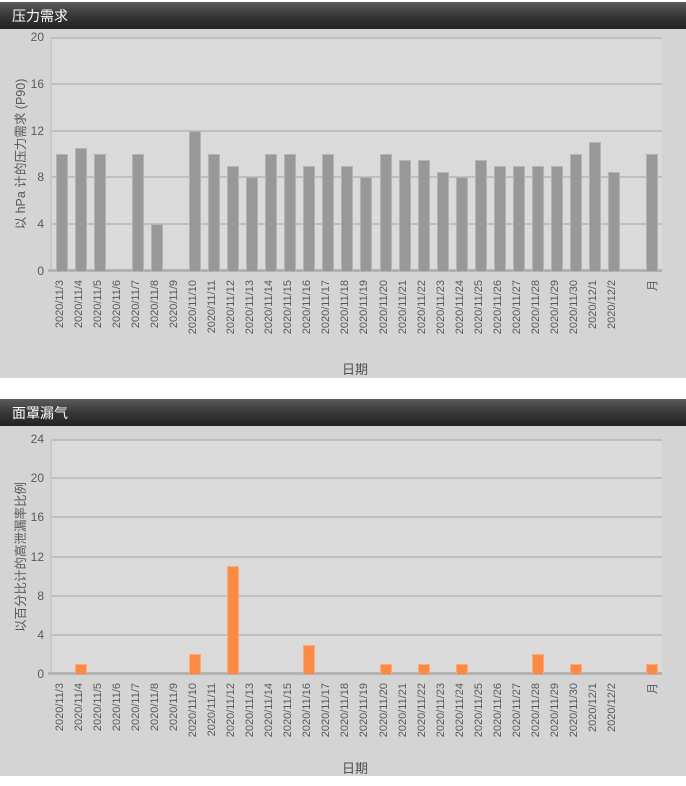 The image size is (686, 786). I want to click on x-tick-label: 2020/11/6, so click(117, 707).